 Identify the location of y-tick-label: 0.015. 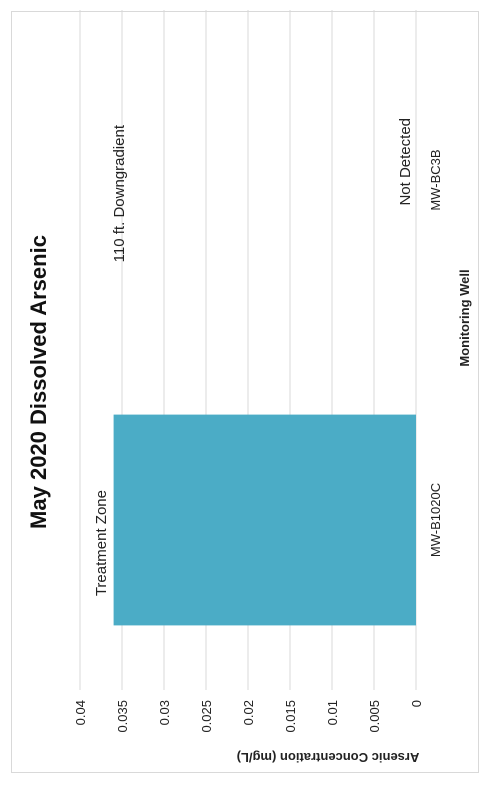
(290, 716).